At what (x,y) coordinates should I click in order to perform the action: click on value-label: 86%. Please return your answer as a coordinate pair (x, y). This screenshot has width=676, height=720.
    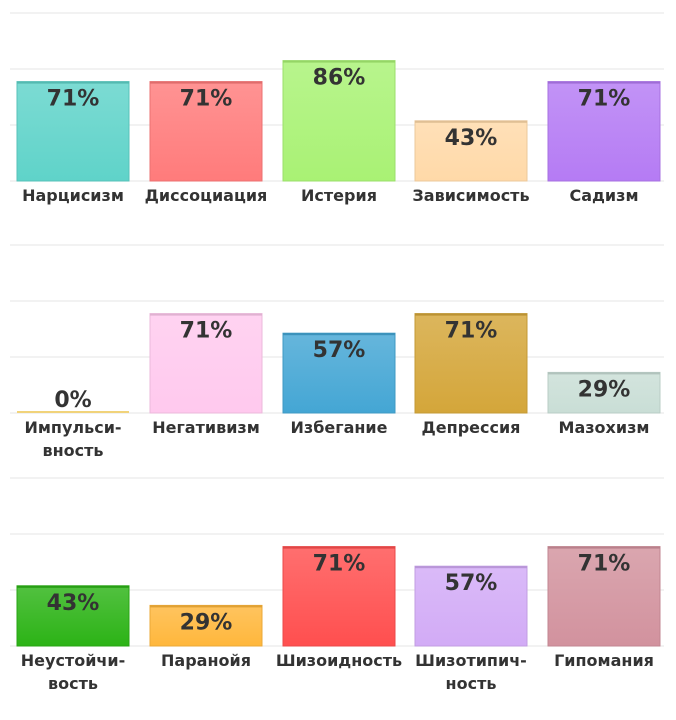
    Looking at the image, I should click on (339, 78).